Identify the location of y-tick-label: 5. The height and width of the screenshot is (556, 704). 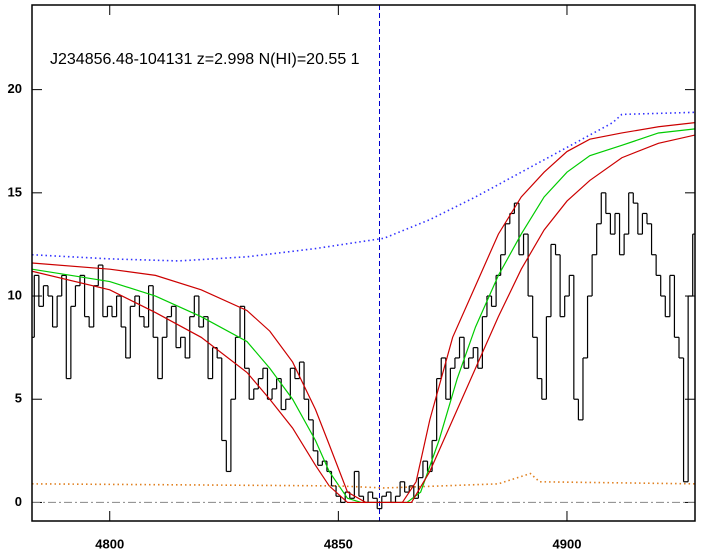
(18, 398).